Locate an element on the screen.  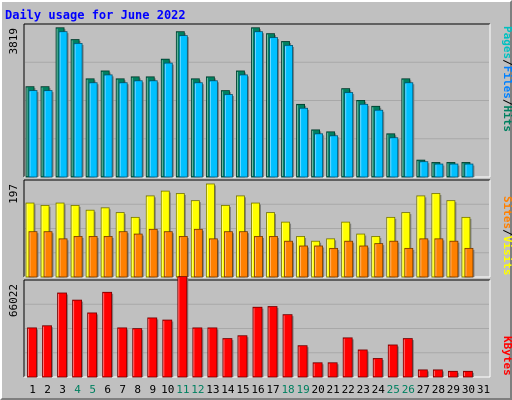
day-label-9: 9 is located at coordinates (152, 389).